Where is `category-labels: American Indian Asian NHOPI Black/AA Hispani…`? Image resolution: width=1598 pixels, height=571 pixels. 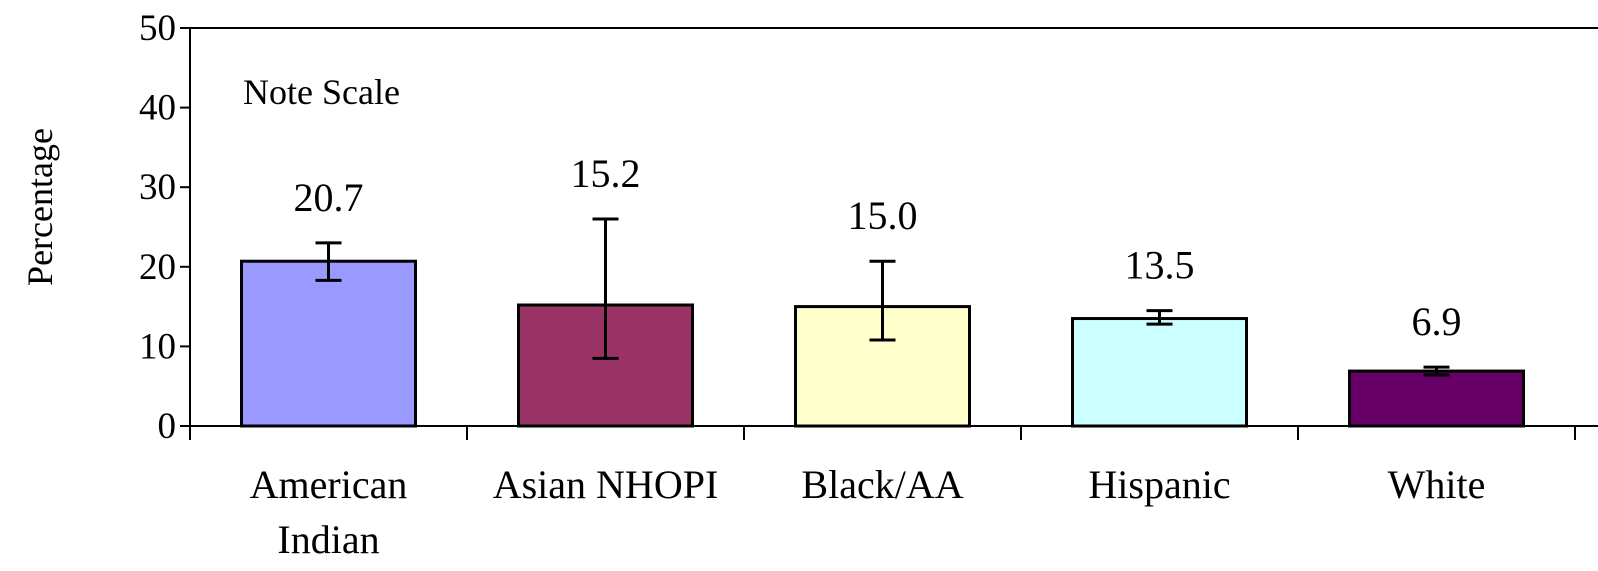
category-labels: American Indian Asian NHOPI Black/AA Hispani… is located at coordinates (868, 512).